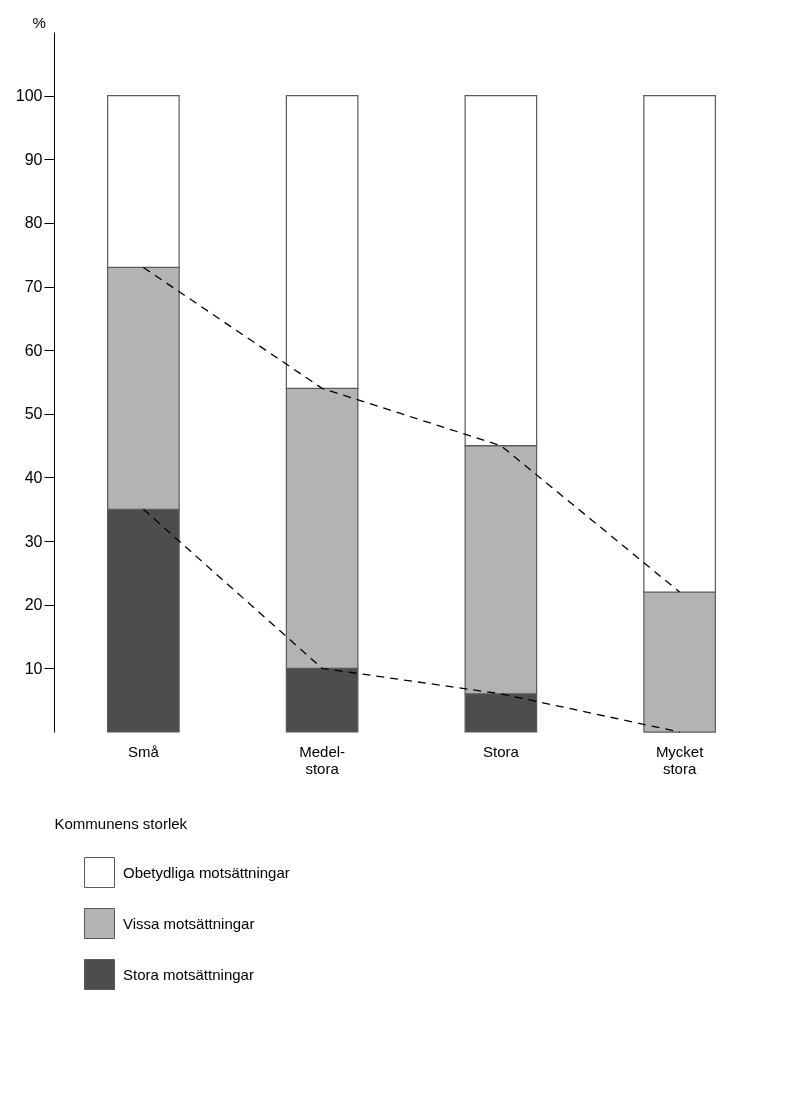  Describe the element at coordinates (33, 350) in the screenshot. I see `y-tick-label: 60` at that location.